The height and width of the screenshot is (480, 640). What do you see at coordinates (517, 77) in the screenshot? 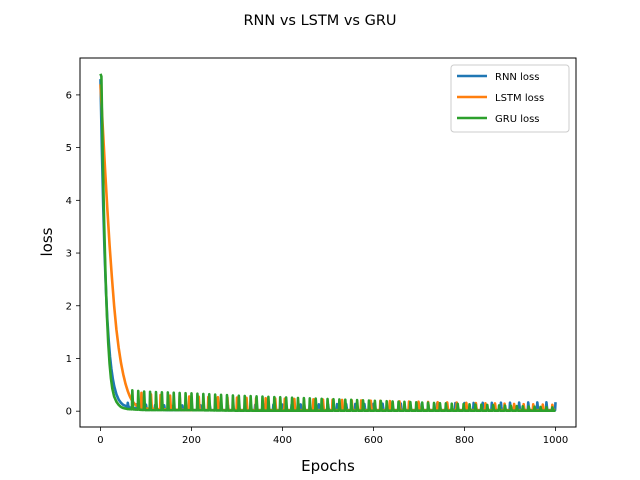
I see `legend-label: RNN loss` at bounding box center [517, 77].